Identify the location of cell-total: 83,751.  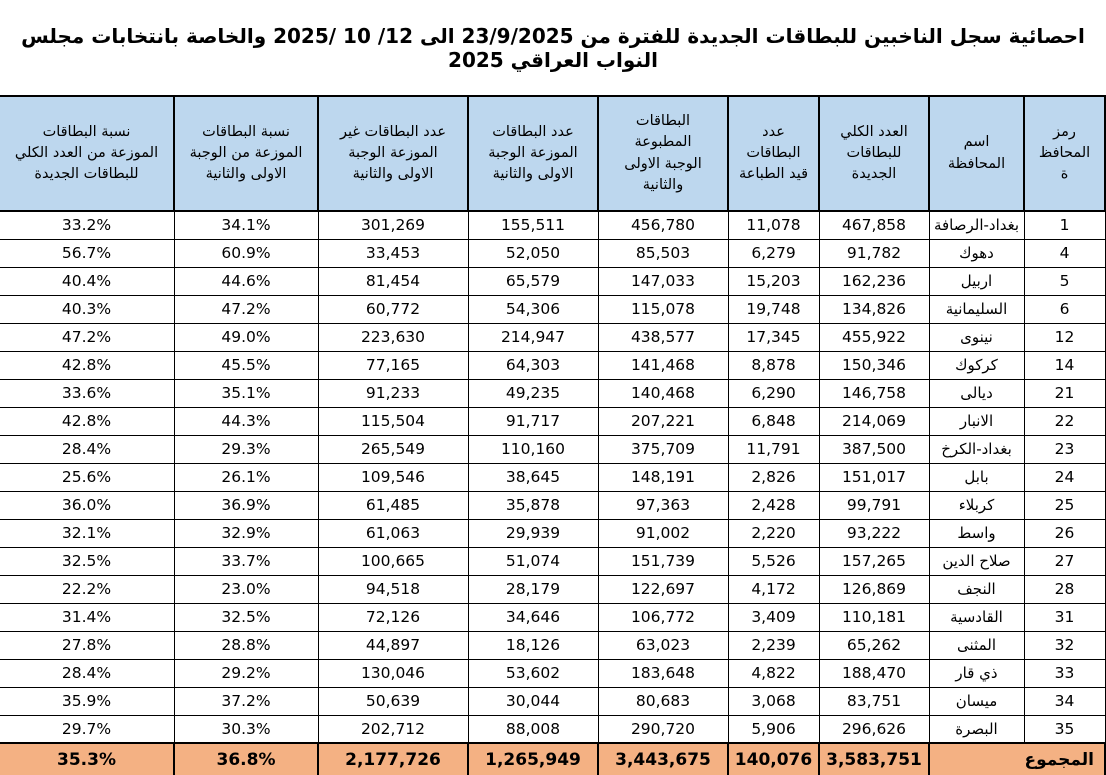
(874, 701).